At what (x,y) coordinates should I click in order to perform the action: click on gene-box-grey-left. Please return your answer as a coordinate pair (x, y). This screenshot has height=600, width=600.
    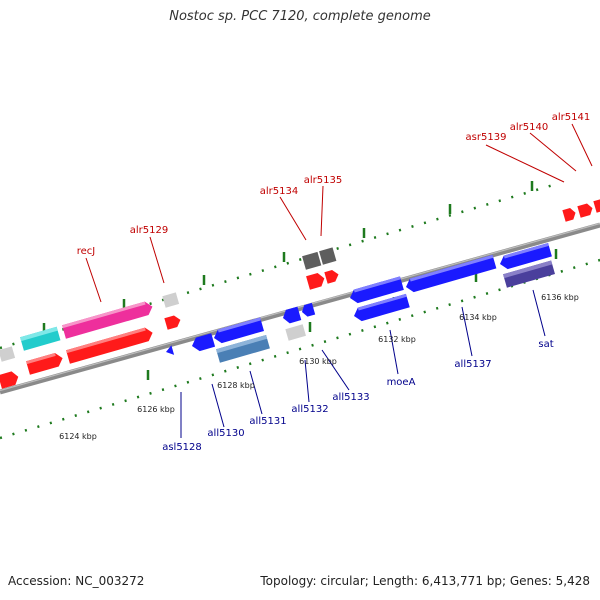
    Looking at the image, I should click on (8, 354).